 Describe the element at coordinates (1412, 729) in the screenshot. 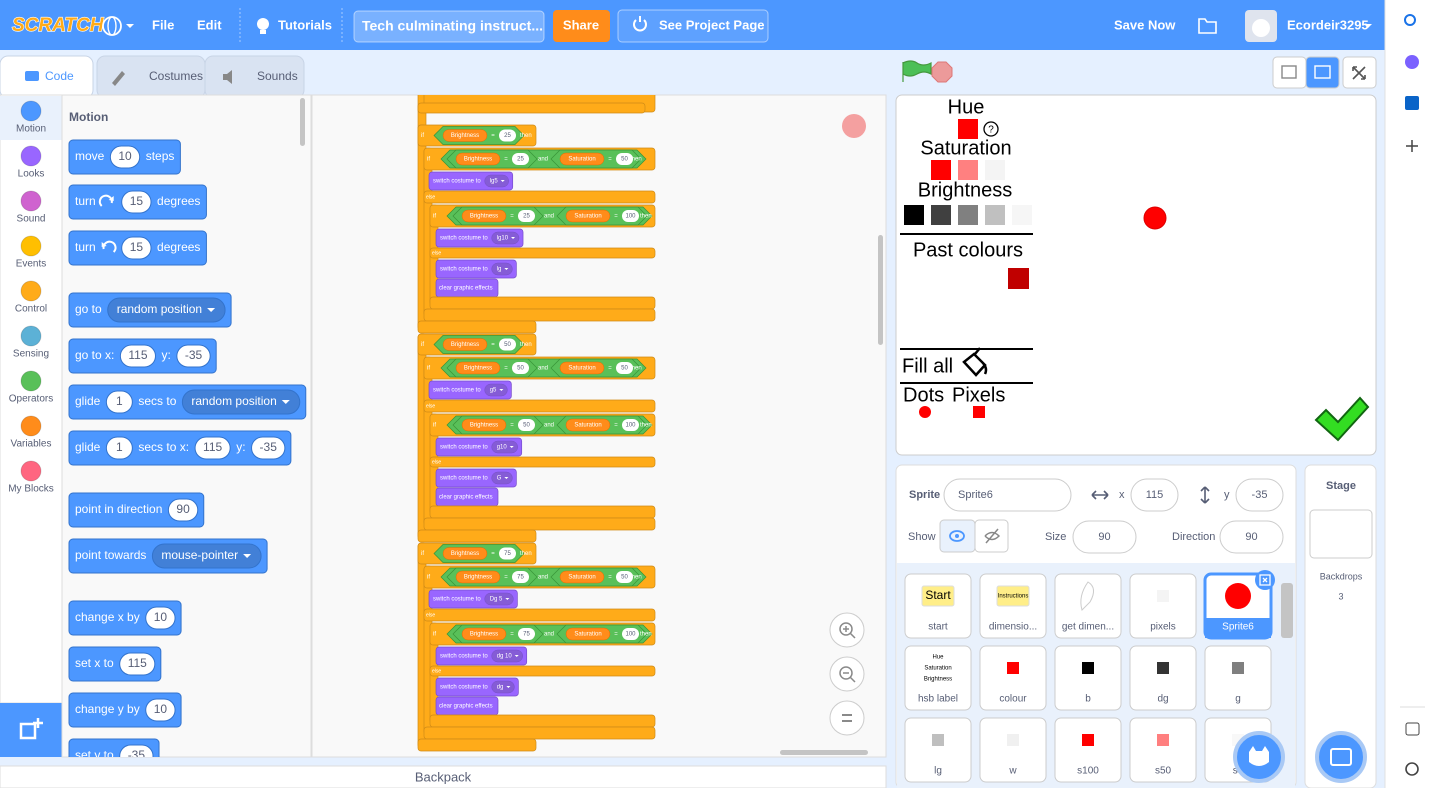

I see `sidebar-toggle-icon` at that location.